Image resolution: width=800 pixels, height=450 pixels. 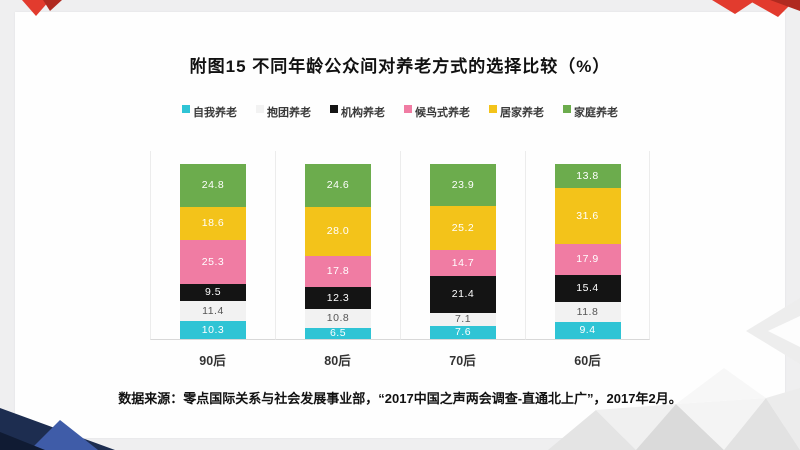 I want to click on legend-label: 居家养老, so click(x=522, y=113).